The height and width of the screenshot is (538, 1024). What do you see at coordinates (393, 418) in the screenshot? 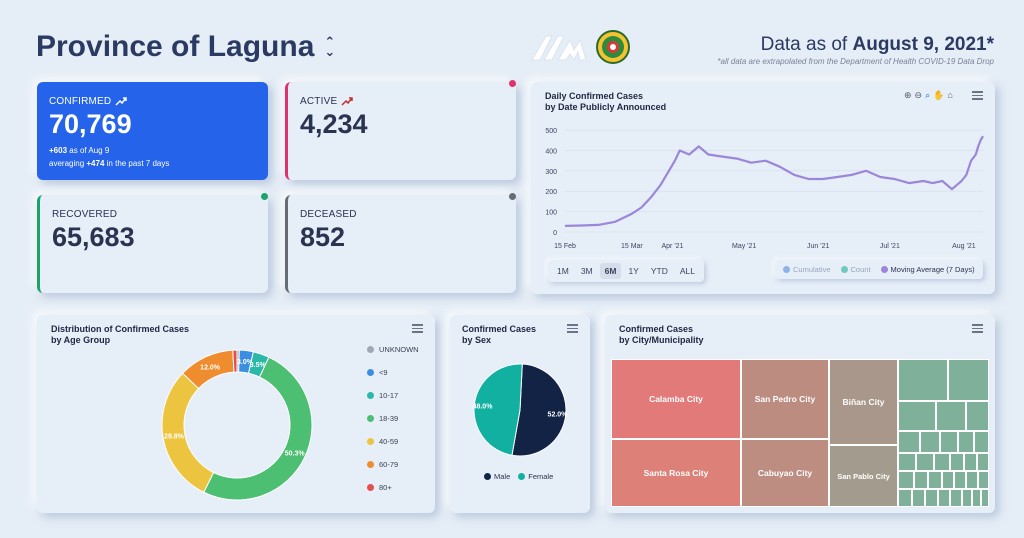
I see `legend-item: 18-39` at bounding box center [393, 418].